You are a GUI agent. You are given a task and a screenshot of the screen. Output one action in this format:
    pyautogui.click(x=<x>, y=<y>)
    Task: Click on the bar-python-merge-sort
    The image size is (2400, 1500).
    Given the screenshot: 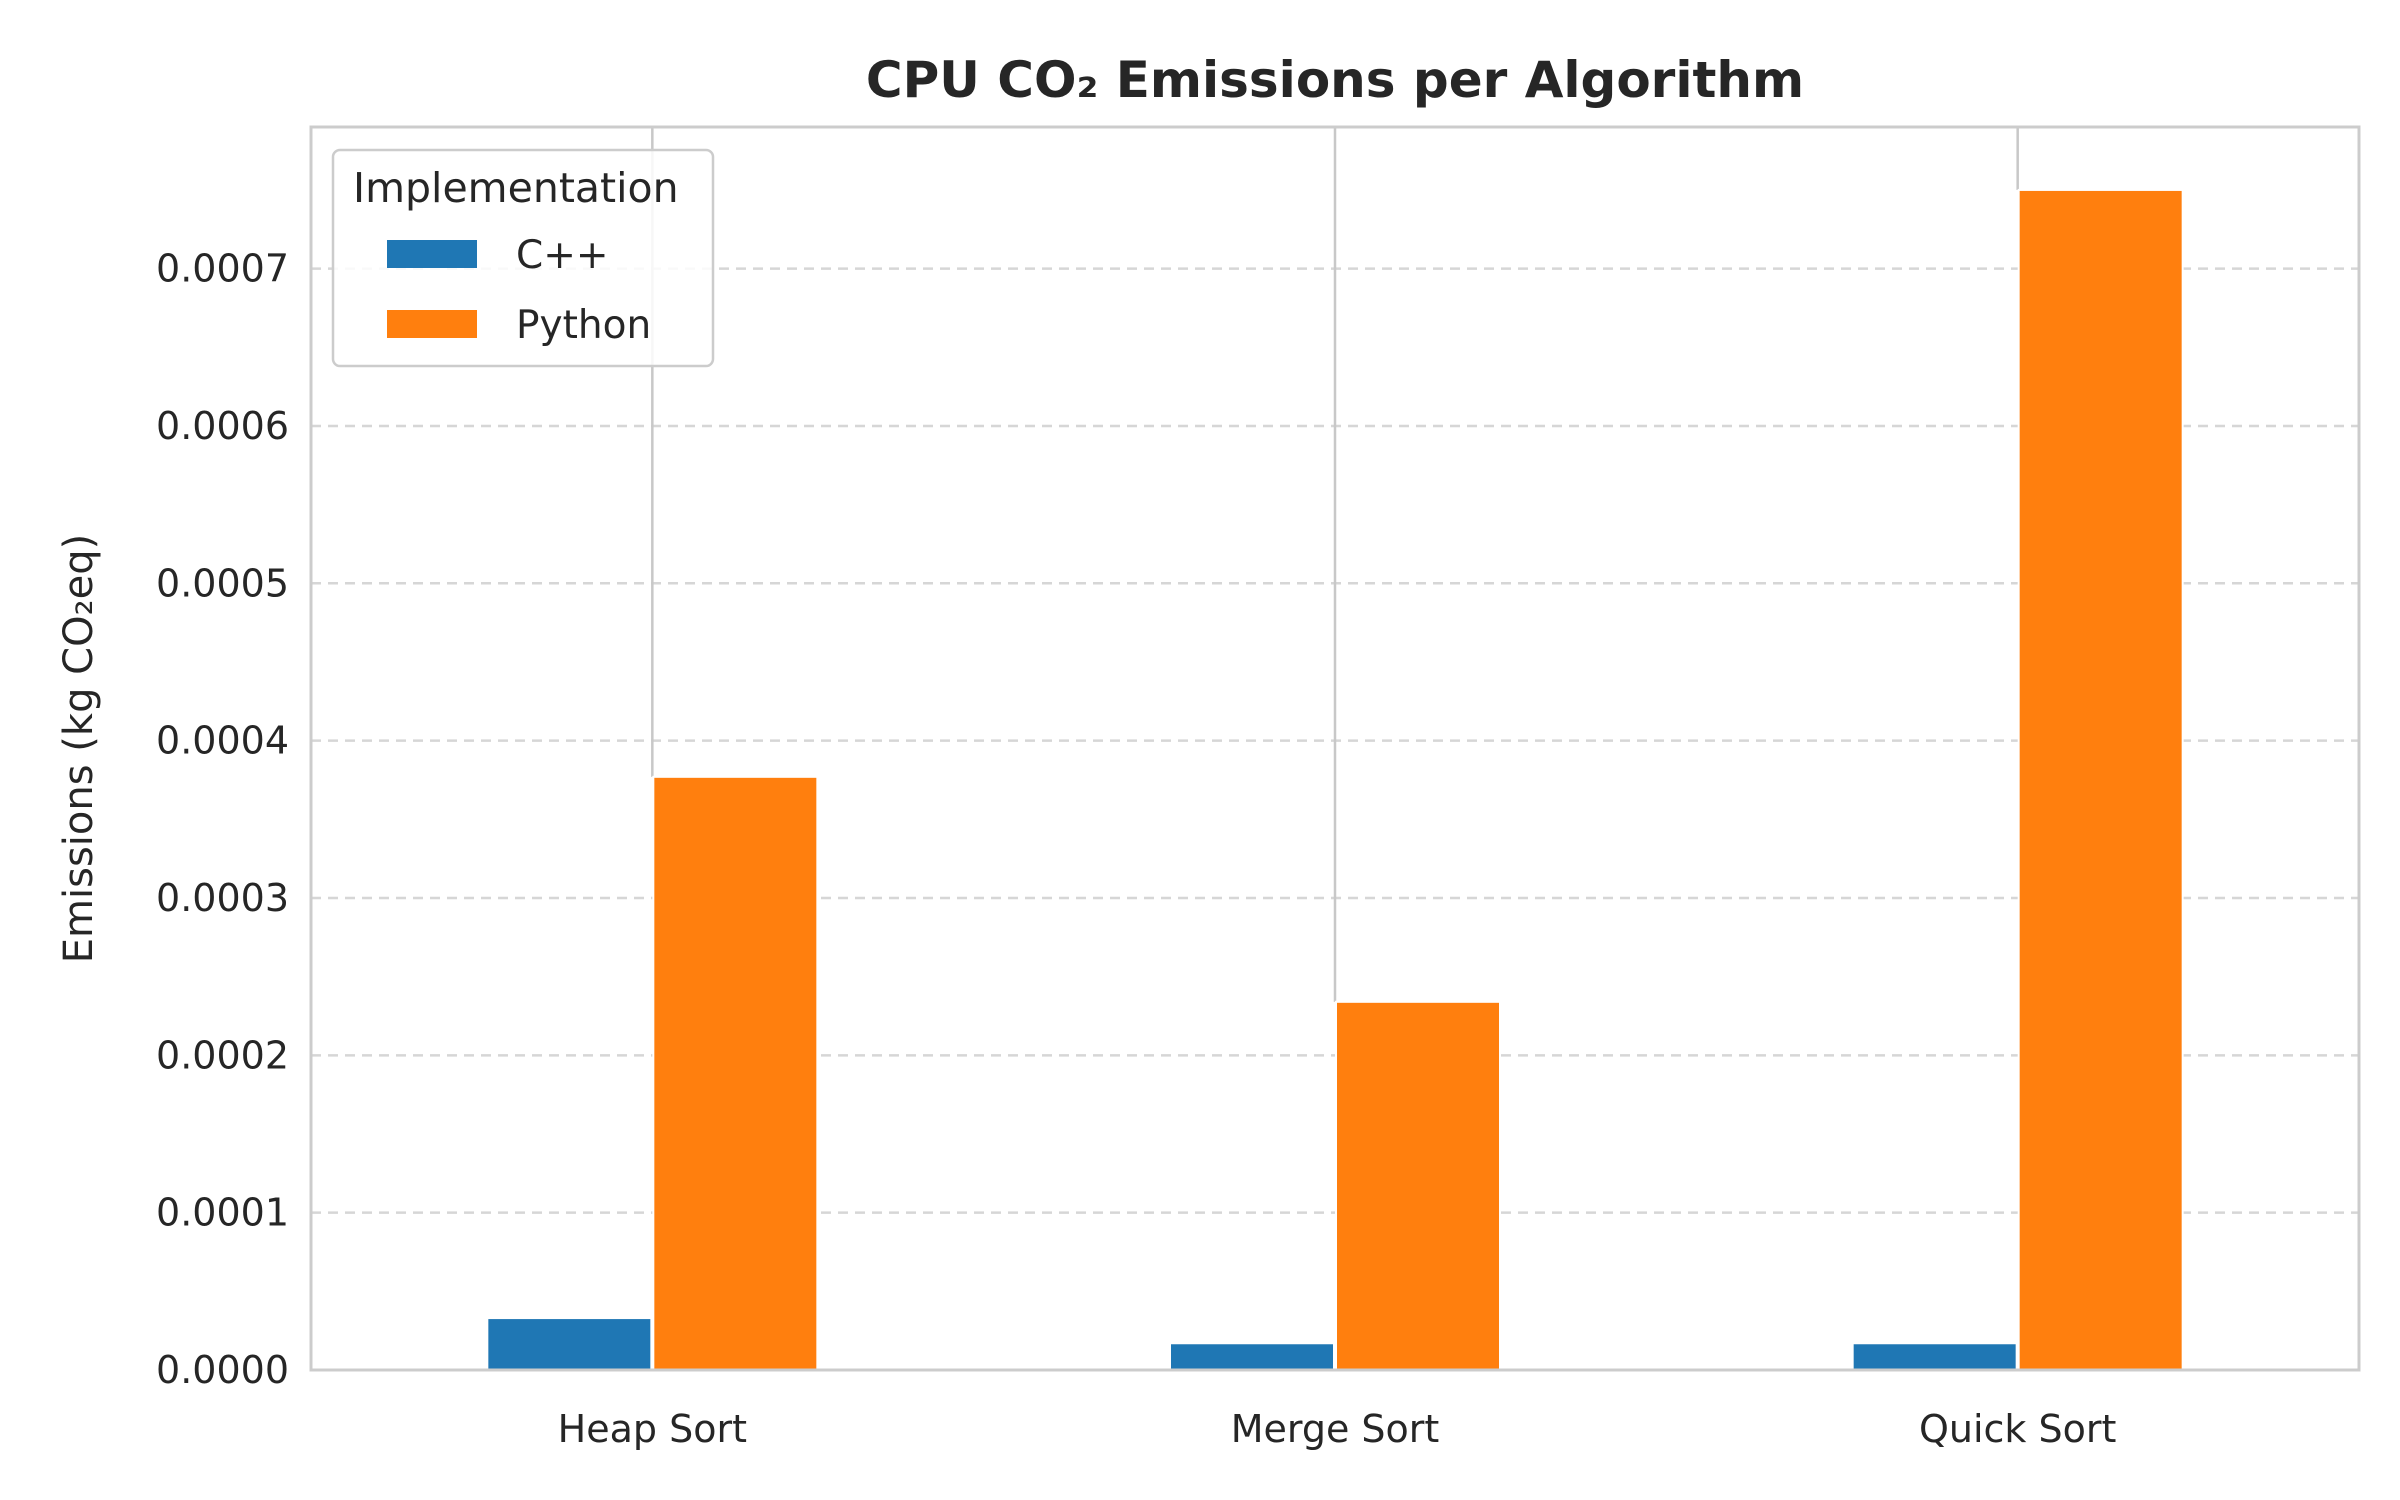 What is the action you would take?
    pyautogui.click(x=1418, y=1185)
    